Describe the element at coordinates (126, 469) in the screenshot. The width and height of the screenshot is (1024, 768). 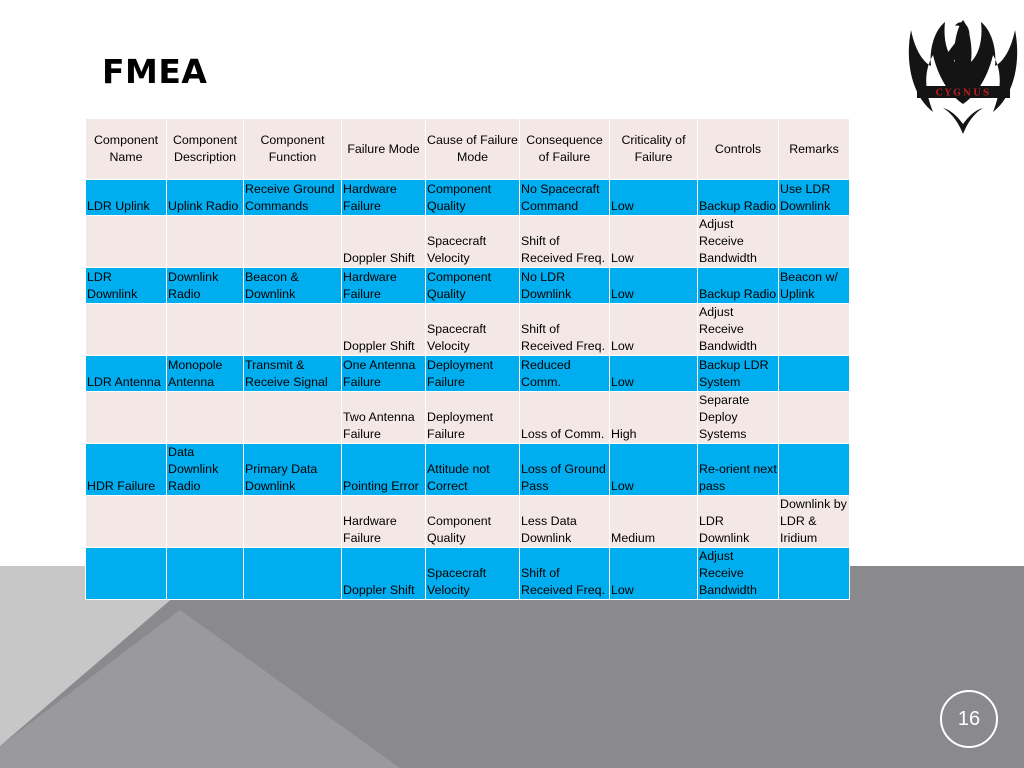
I see `table-cell: HDR Failure` at that location.